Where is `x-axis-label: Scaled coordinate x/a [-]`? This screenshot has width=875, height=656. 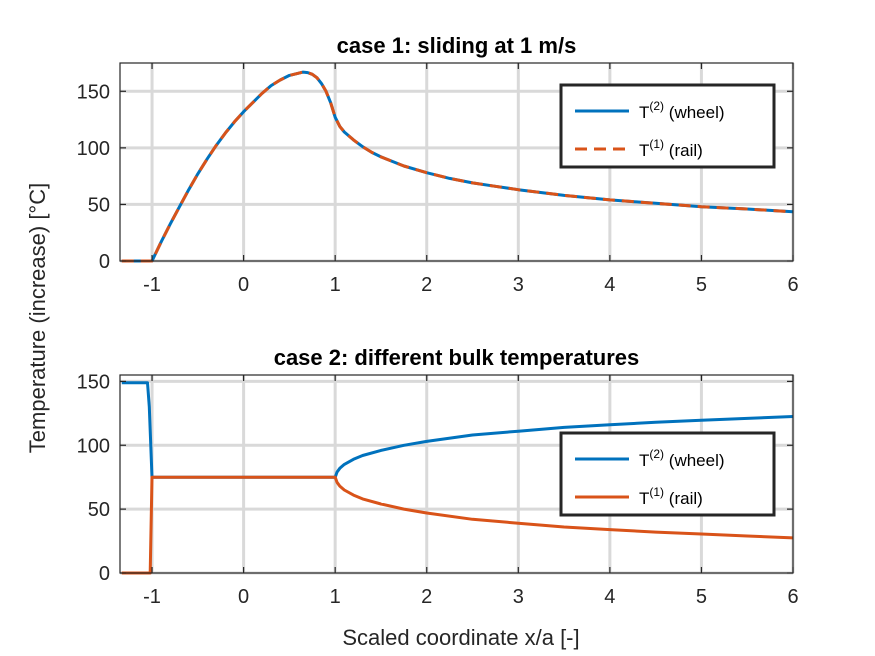
x-axis-label: Scaled coordinate x/a [-] is located at coordinates (460, 637).